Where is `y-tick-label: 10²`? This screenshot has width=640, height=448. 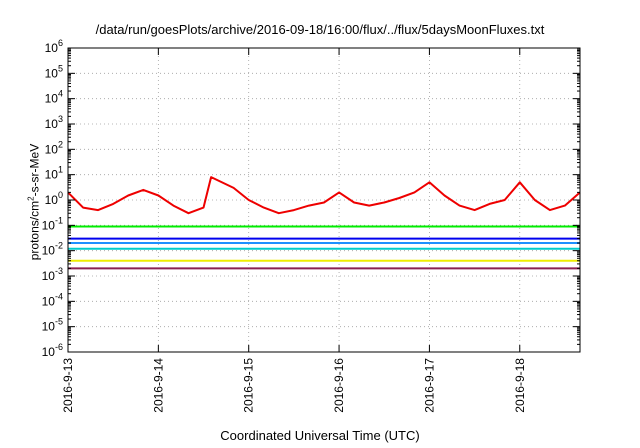
y-tick-label: 10² is located at coordinates (54, 147).